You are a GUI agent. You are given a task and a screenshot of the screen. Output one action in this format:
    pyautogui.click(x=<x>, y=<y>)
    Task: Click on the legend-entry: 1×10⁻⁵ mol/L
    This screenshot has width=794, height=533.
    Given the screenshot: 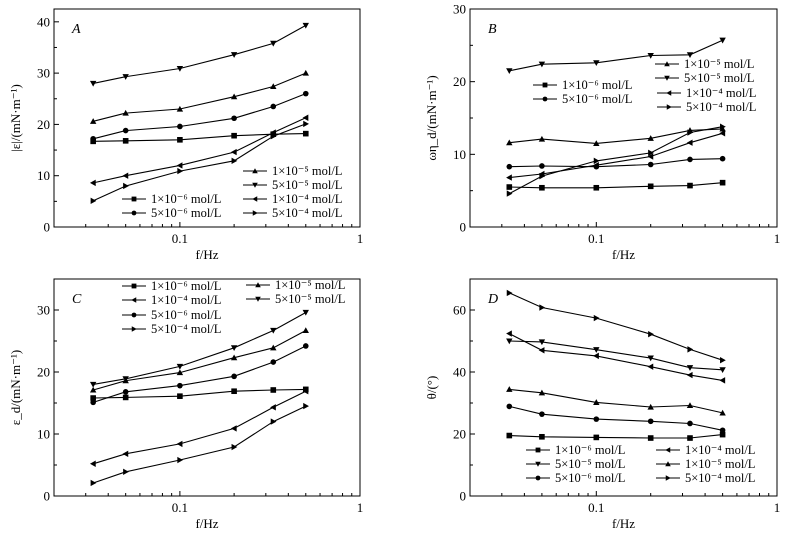 What is the action you would take?
    pyautogui.click(x=704, y=64)
    